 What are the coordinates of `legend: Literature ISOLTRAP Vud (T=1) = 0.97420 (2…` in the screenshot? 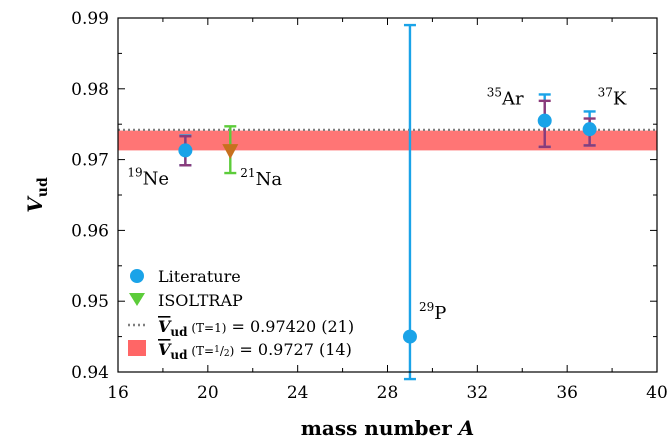 It's located at (241, 314).